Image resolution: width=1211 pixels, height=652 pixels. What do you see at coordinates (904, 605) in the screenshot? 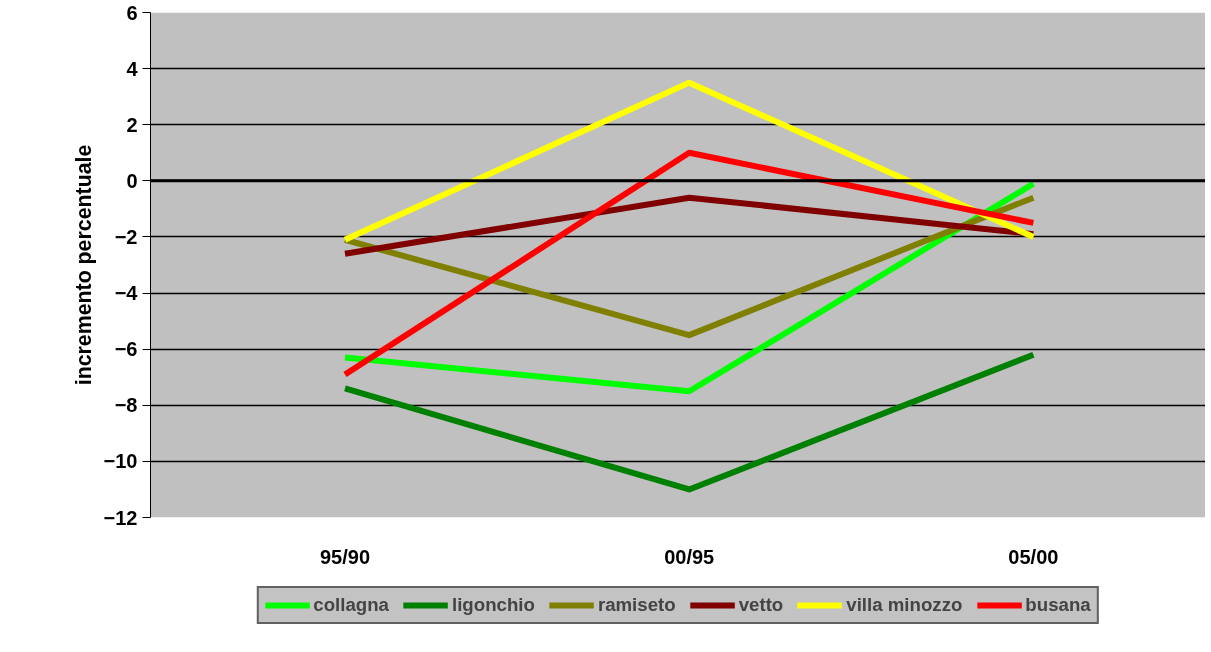
I see `legend-label: villa minozzo` at bounding box center [904, 605].